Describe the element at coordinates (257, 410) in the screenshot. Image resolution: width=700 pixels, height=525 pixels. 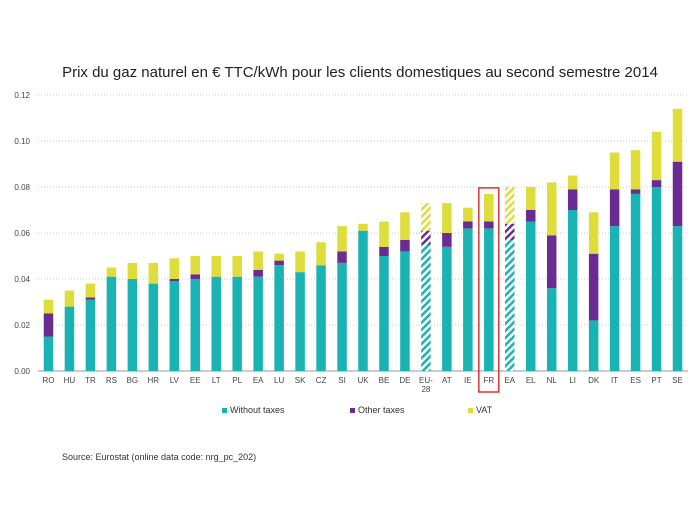
I see `legend-label: Without taxes` at that location.